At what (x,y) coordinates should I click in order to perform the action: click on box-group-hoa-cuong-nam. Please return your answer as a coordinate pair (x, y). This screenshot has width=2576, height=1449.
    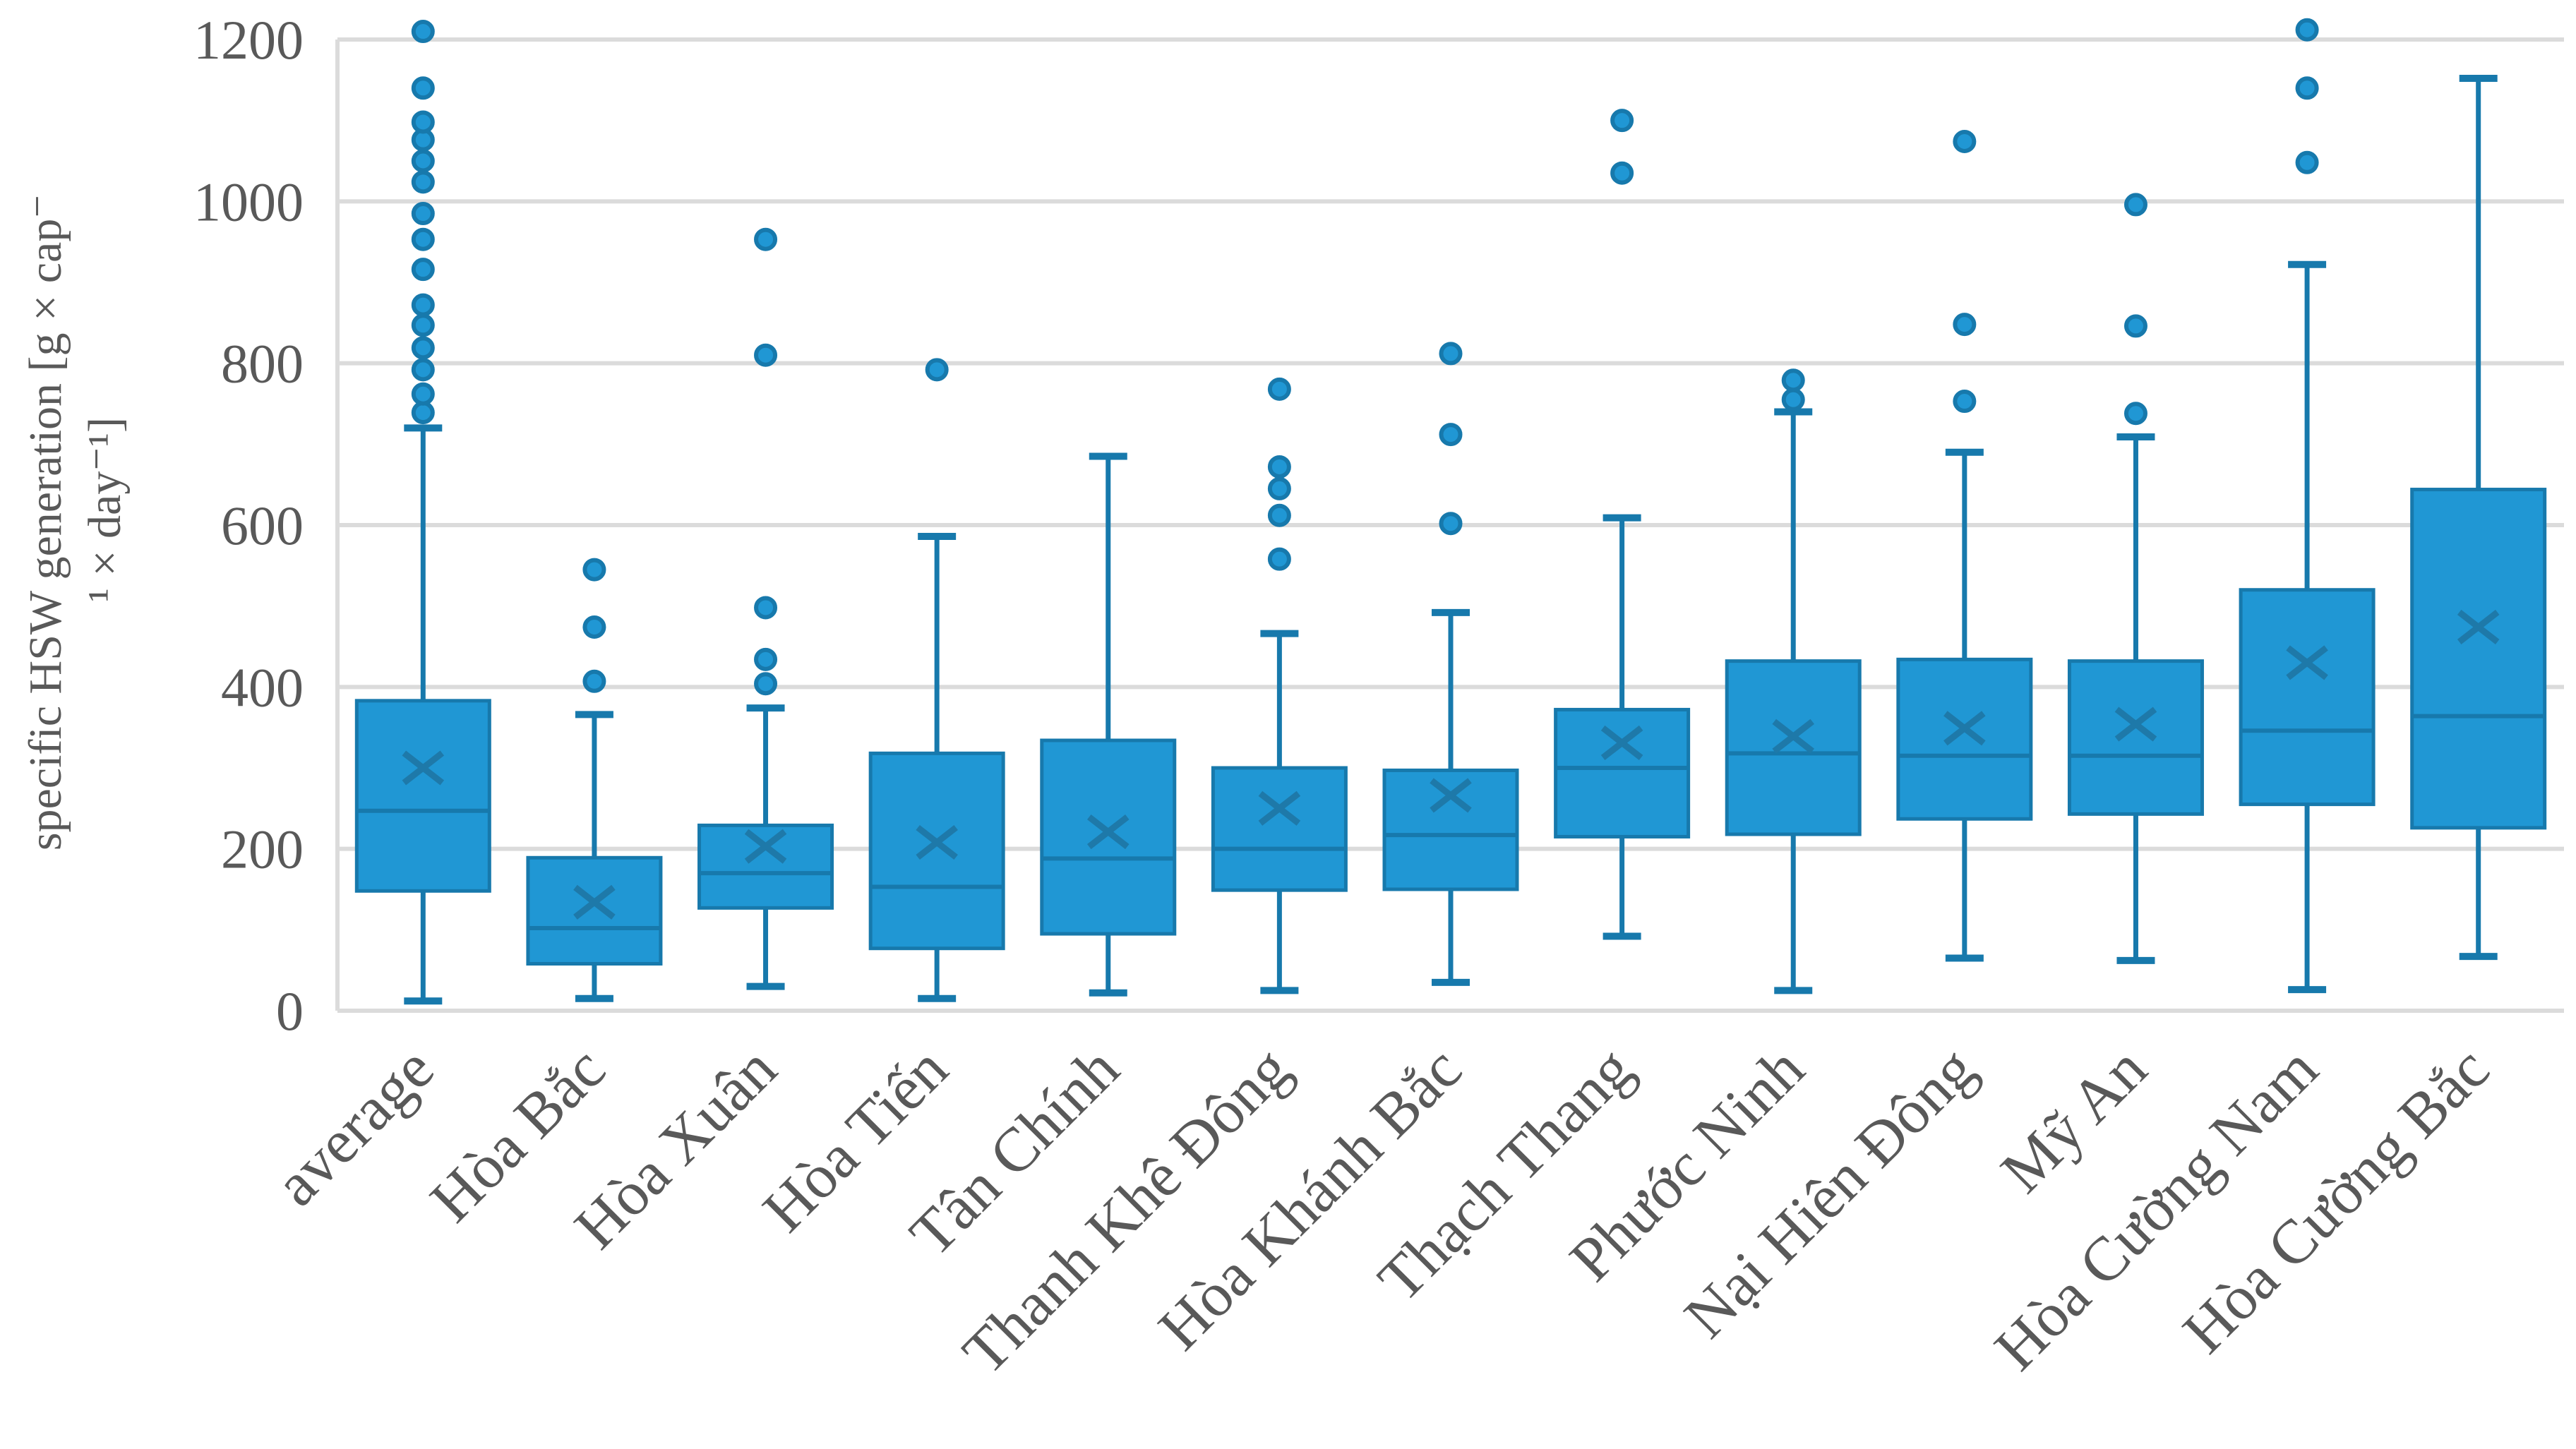
    Looking at the image, I should click on (2307, 506).